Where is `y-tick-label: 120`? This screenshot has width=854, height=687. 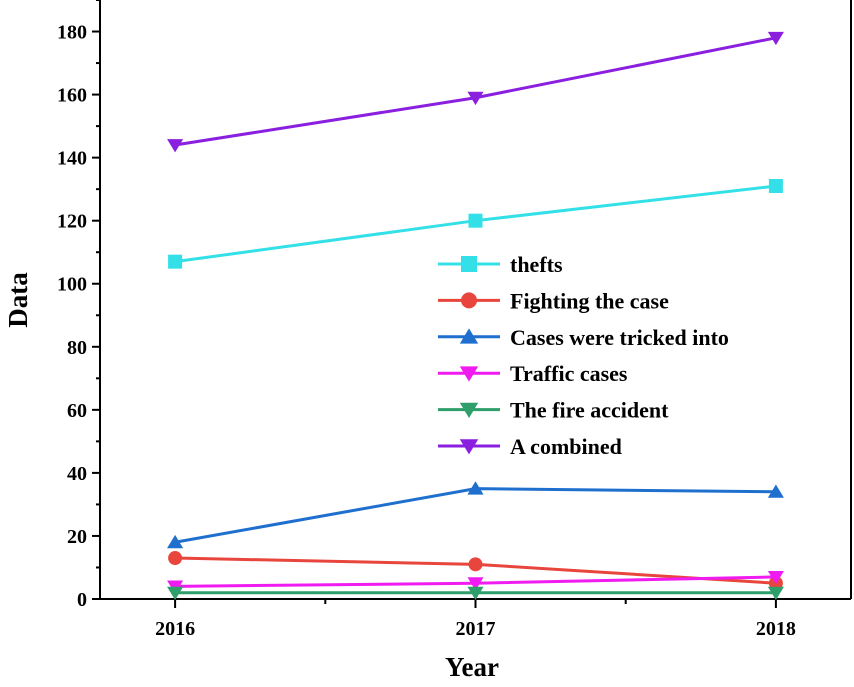 y-tick-label: 120 is located at coordinates (72, 222).